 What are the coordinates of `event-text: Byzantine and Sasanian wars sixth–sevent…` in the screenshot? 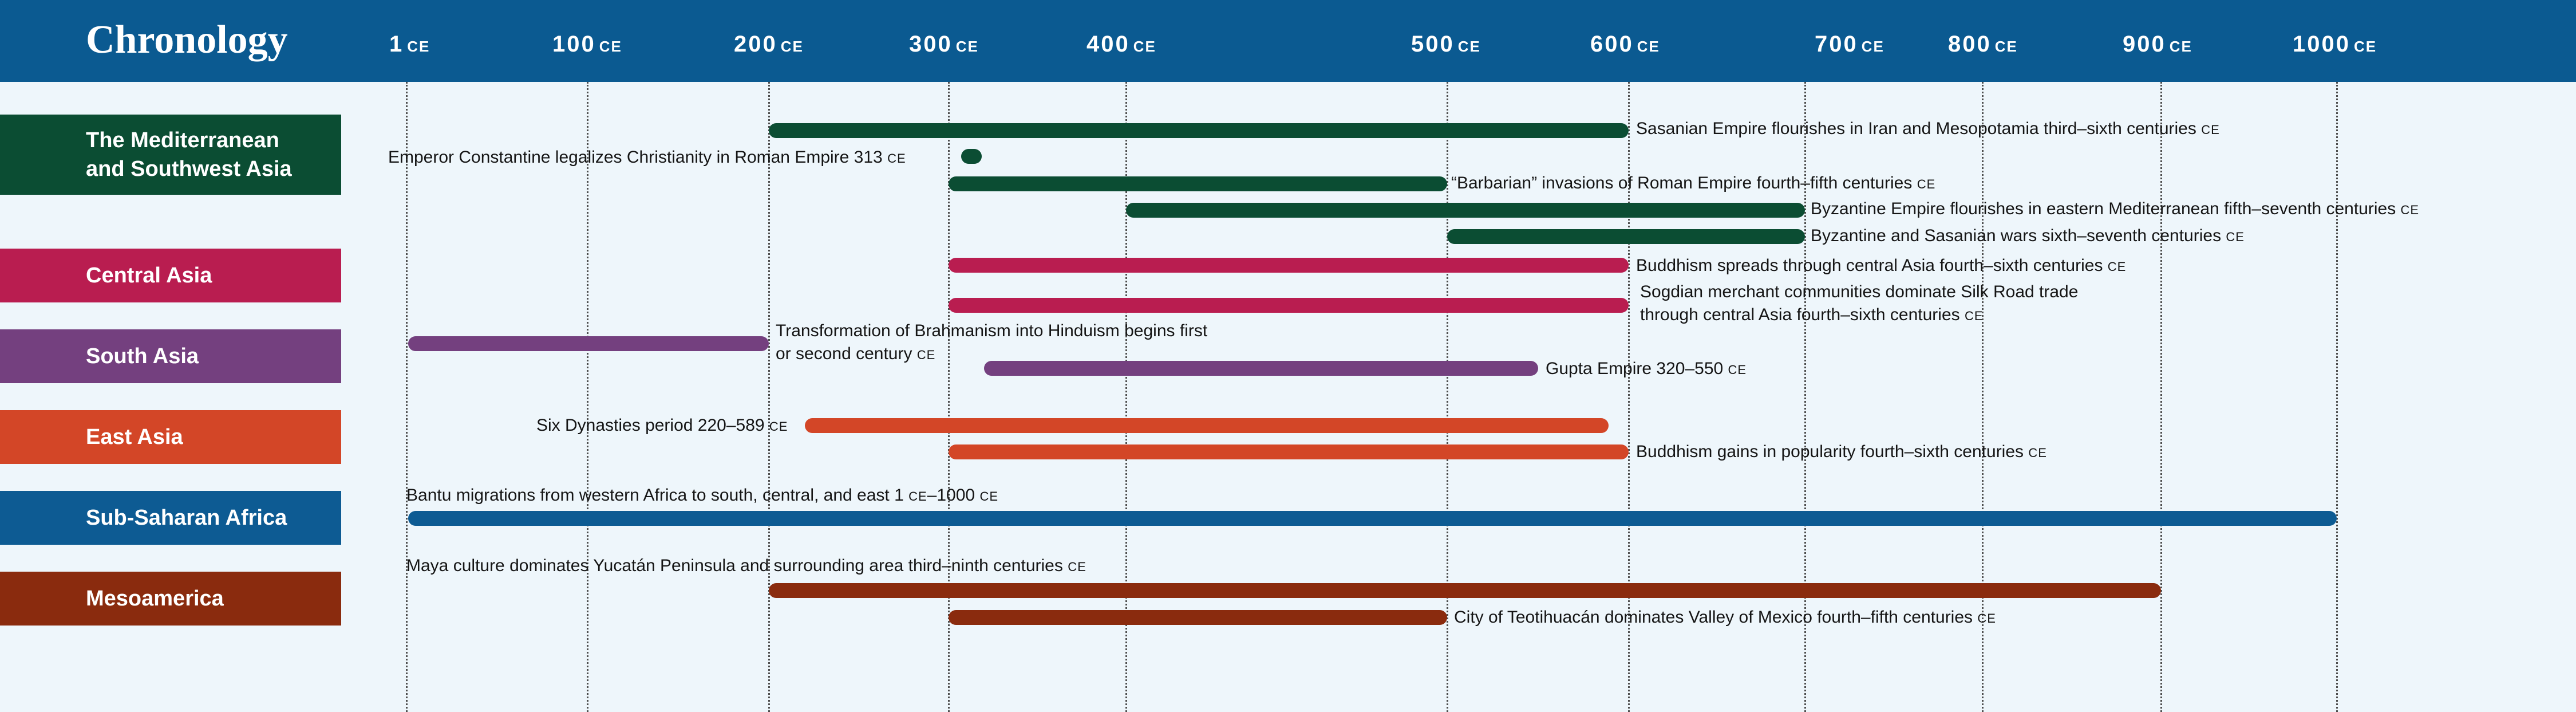 It's located at (2018, 235).